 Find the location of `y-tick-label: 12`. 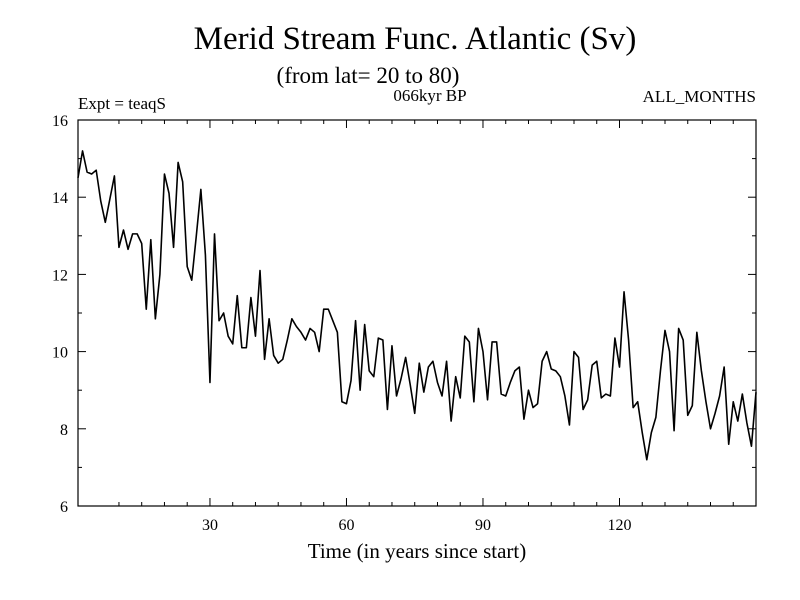

y-tick-label: 12 is located at coordinates (60, 275).